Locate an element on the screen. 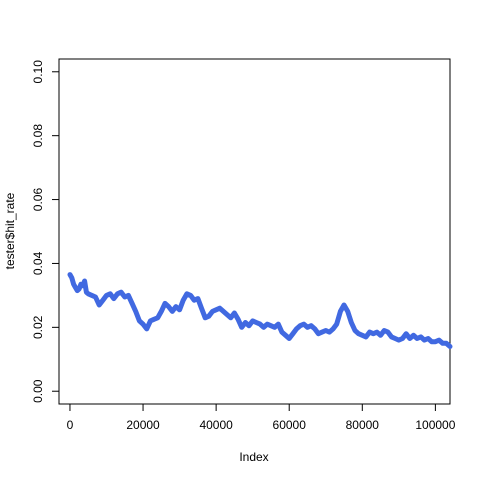 This screenshot has height=480, width=480. y-axis-title: tester$hit_rate is located at coordinates (10, 230).